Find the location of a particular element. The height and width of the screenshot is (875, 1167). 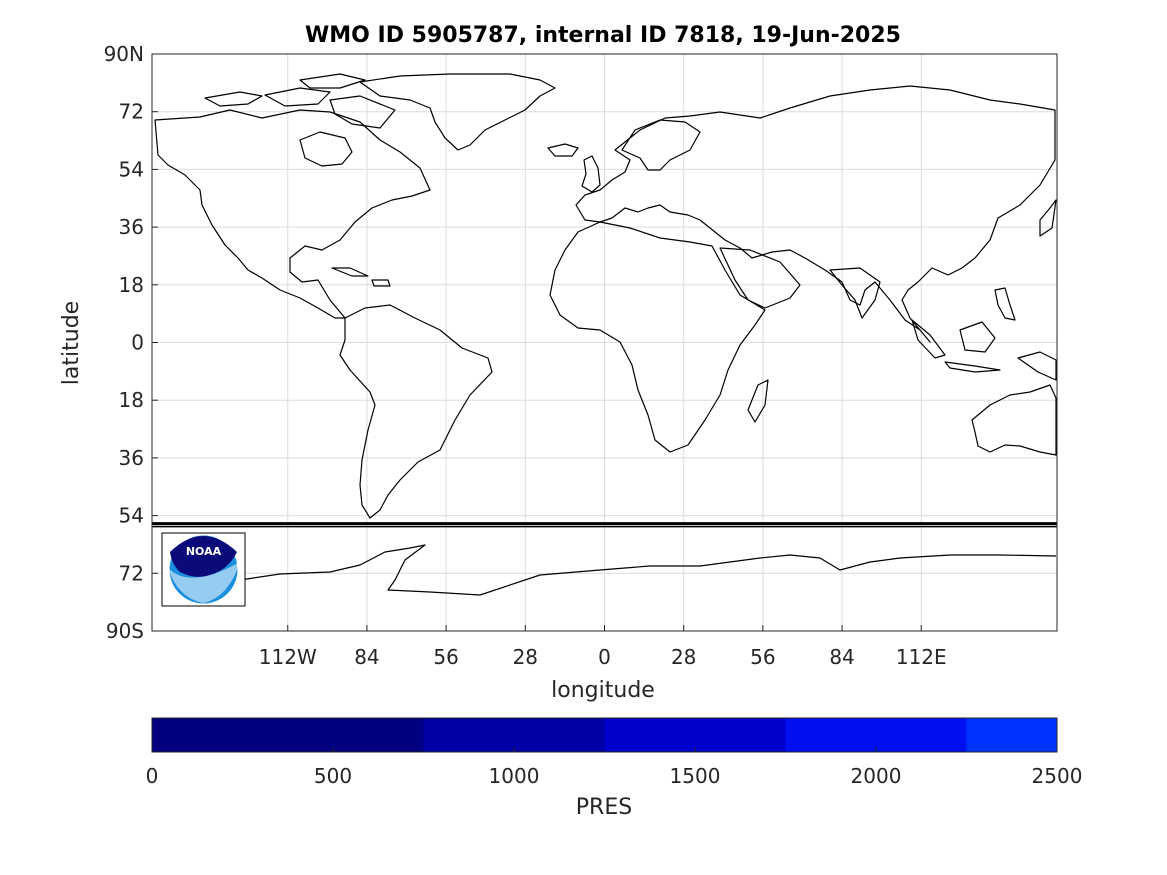

coast-java is located at coordinates (972, 367).